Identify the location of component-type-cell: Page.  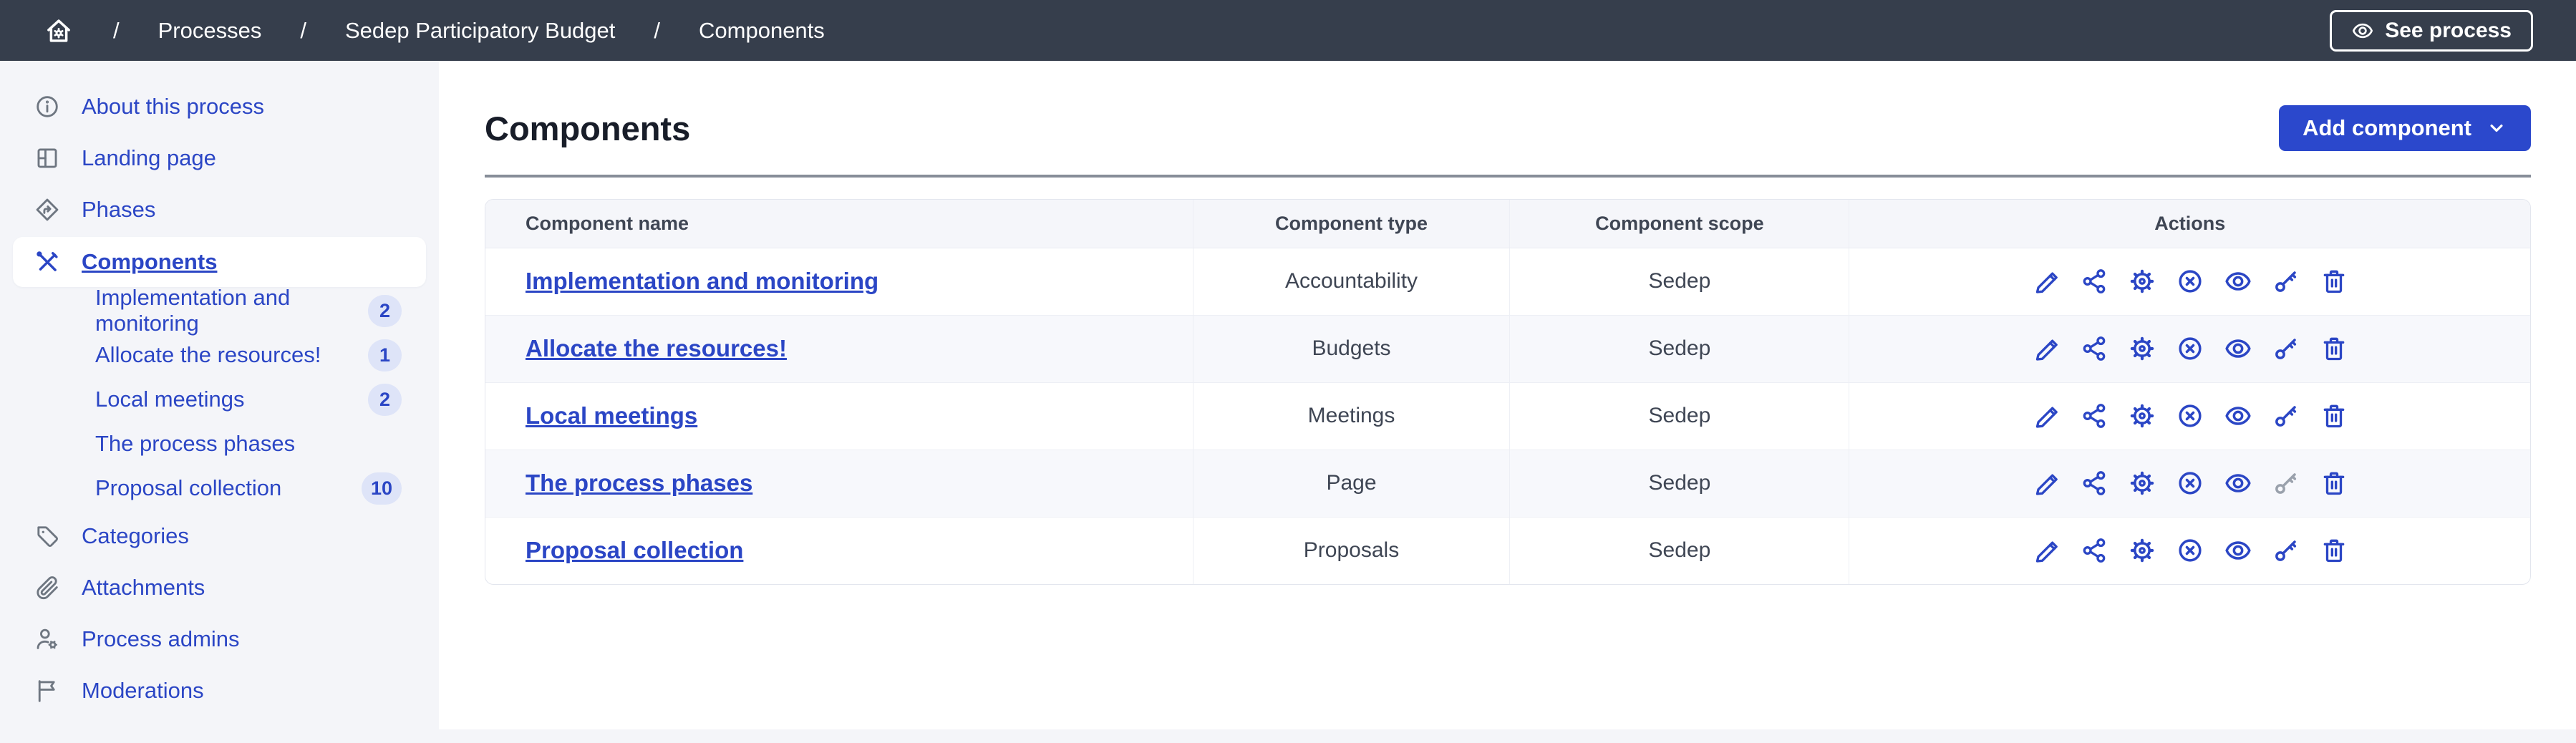
(1351, 483).